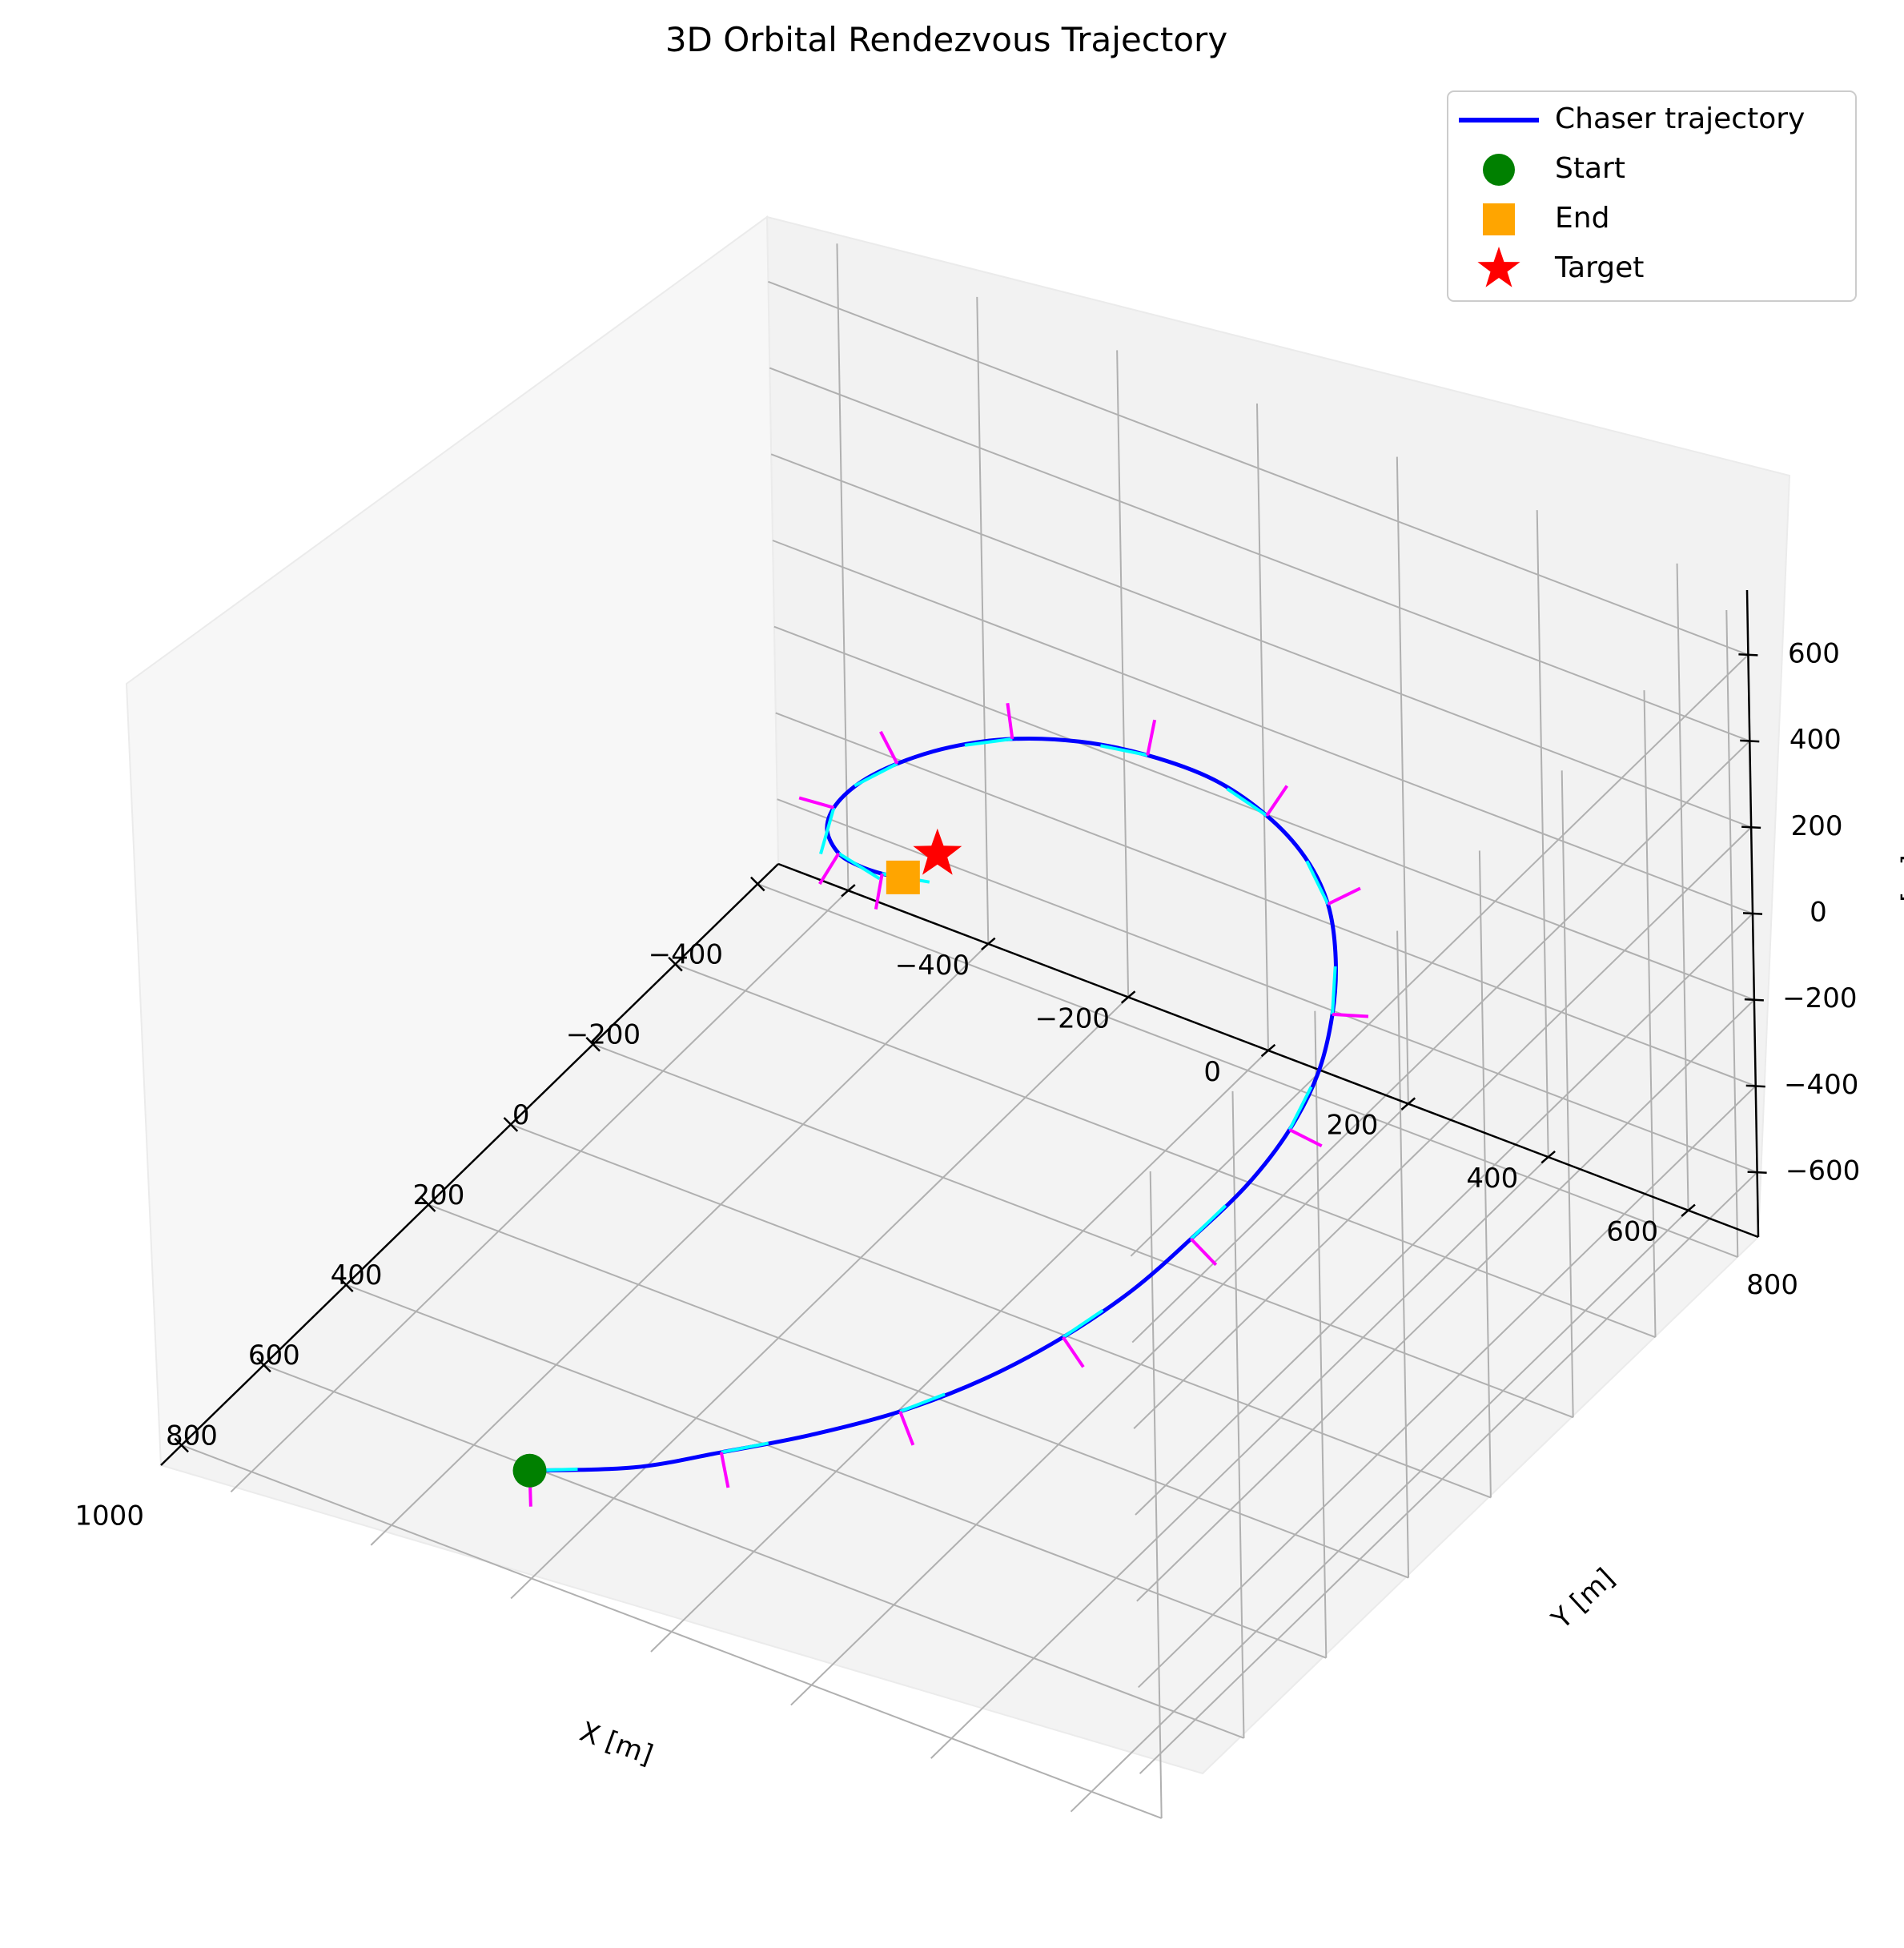 This screenshot has width=1904, height=1948. What do you see at coordinates (1819, 913) in the screenshot?
I see `z-tick-label: 0` at bounding box center [1819, 913].